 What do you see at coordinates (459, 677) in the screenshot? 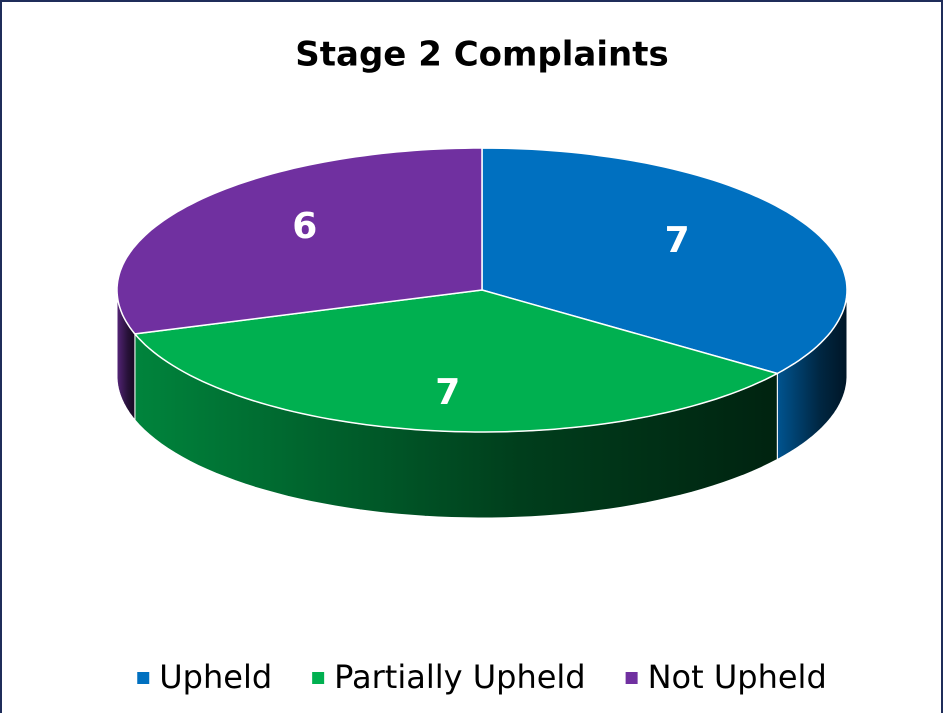
I see `legend-label: Partially Upheld` at bounding box center [459, 677].